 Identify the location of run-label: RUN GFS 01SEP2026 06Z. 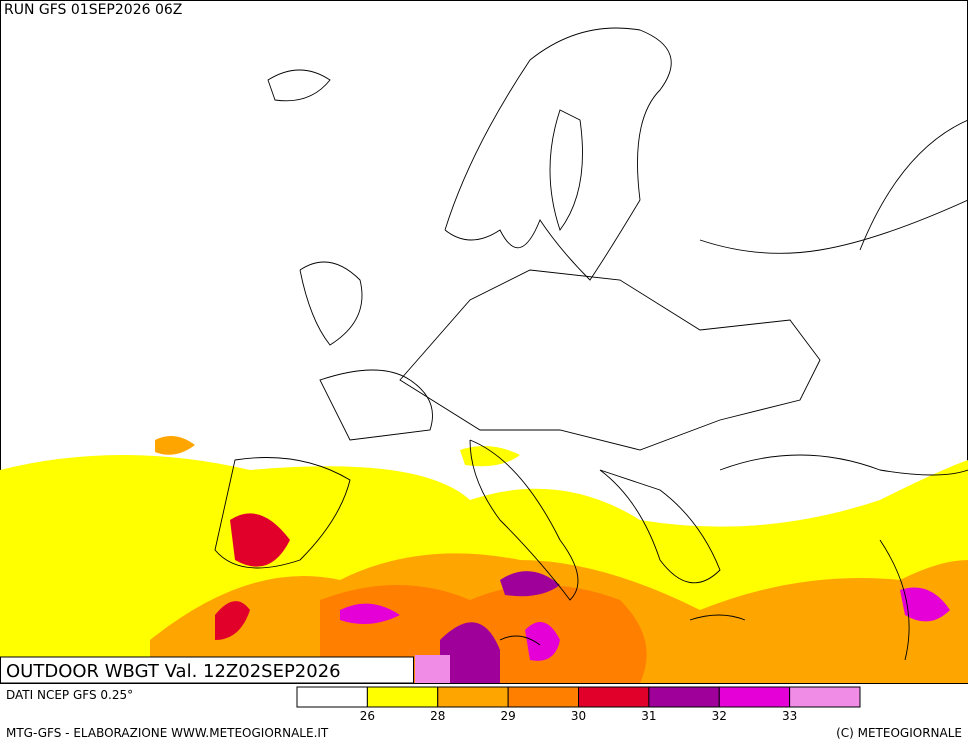
(93, 10).